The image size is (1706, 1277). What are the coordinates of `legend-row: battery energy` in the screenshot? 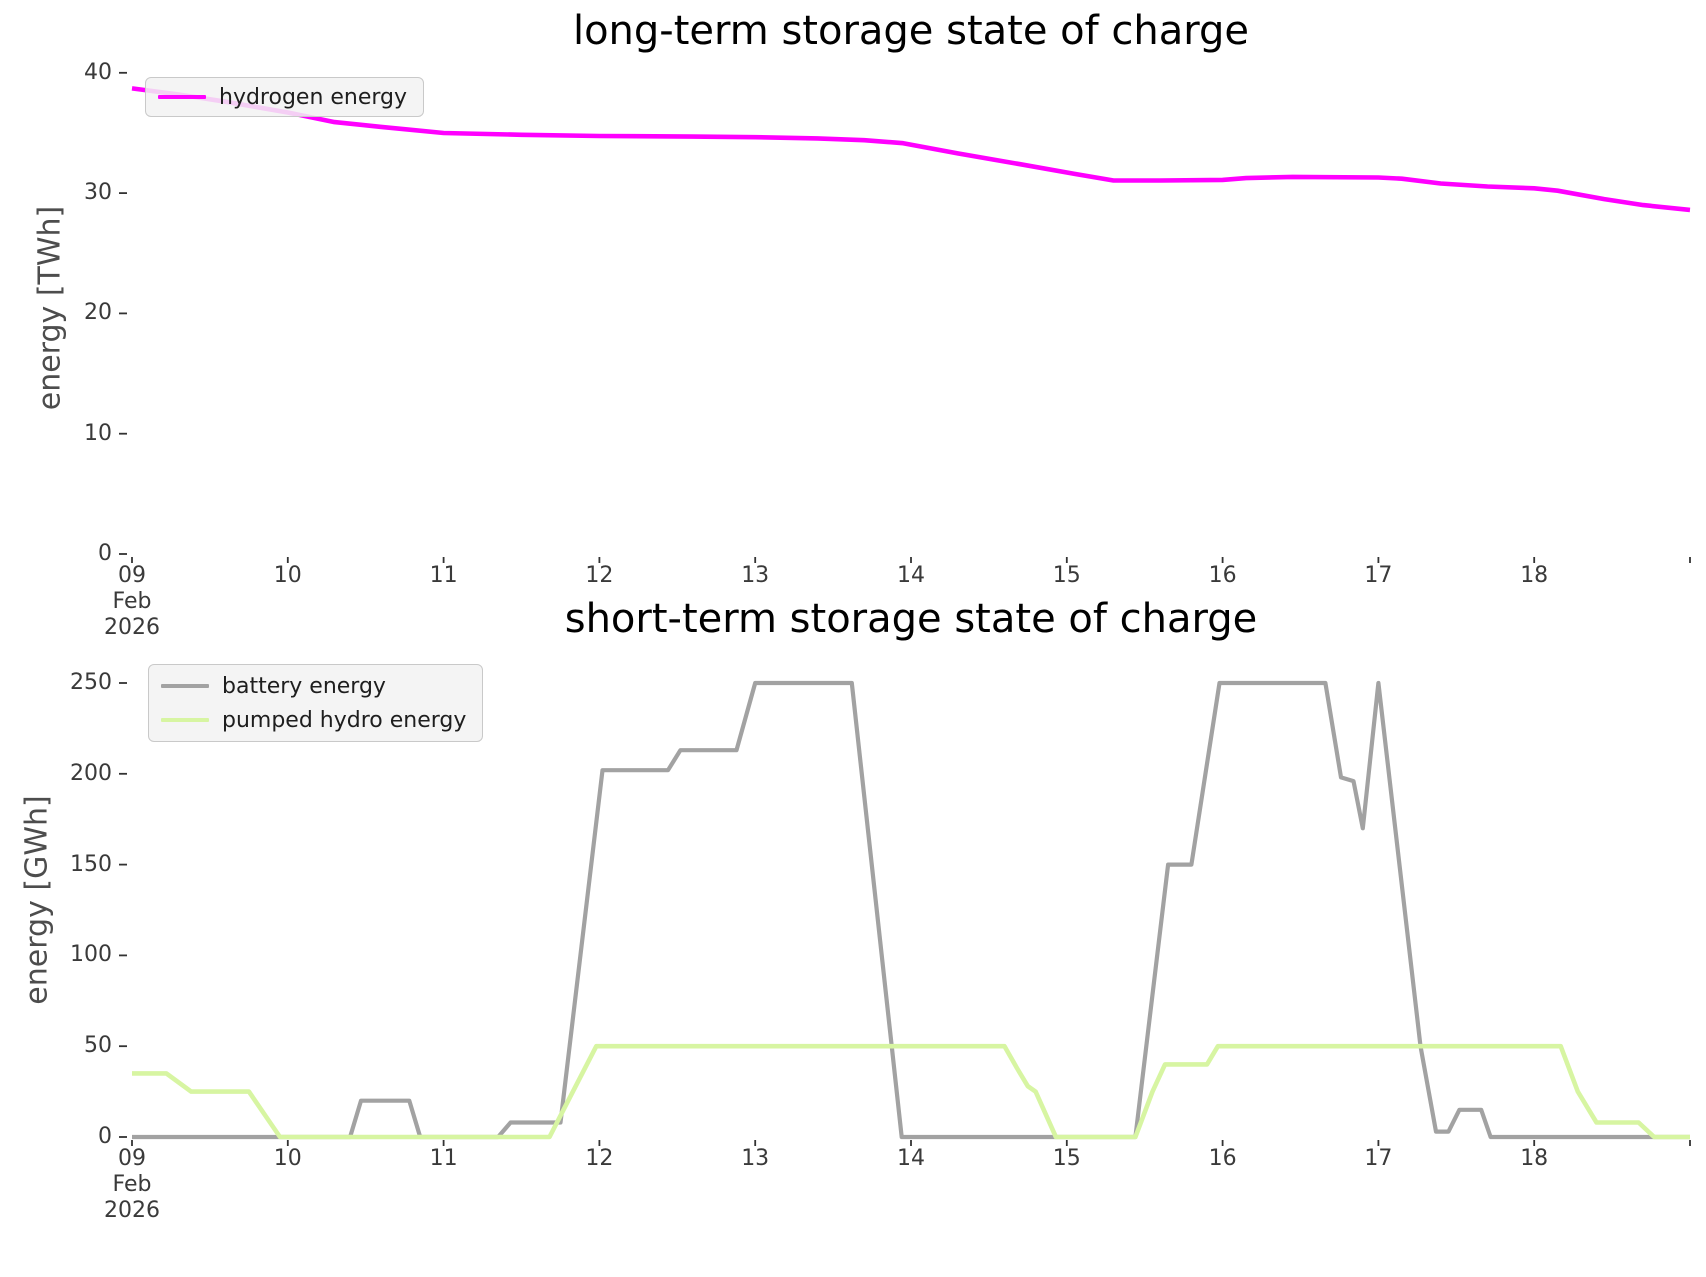 It's located at (313, 686).